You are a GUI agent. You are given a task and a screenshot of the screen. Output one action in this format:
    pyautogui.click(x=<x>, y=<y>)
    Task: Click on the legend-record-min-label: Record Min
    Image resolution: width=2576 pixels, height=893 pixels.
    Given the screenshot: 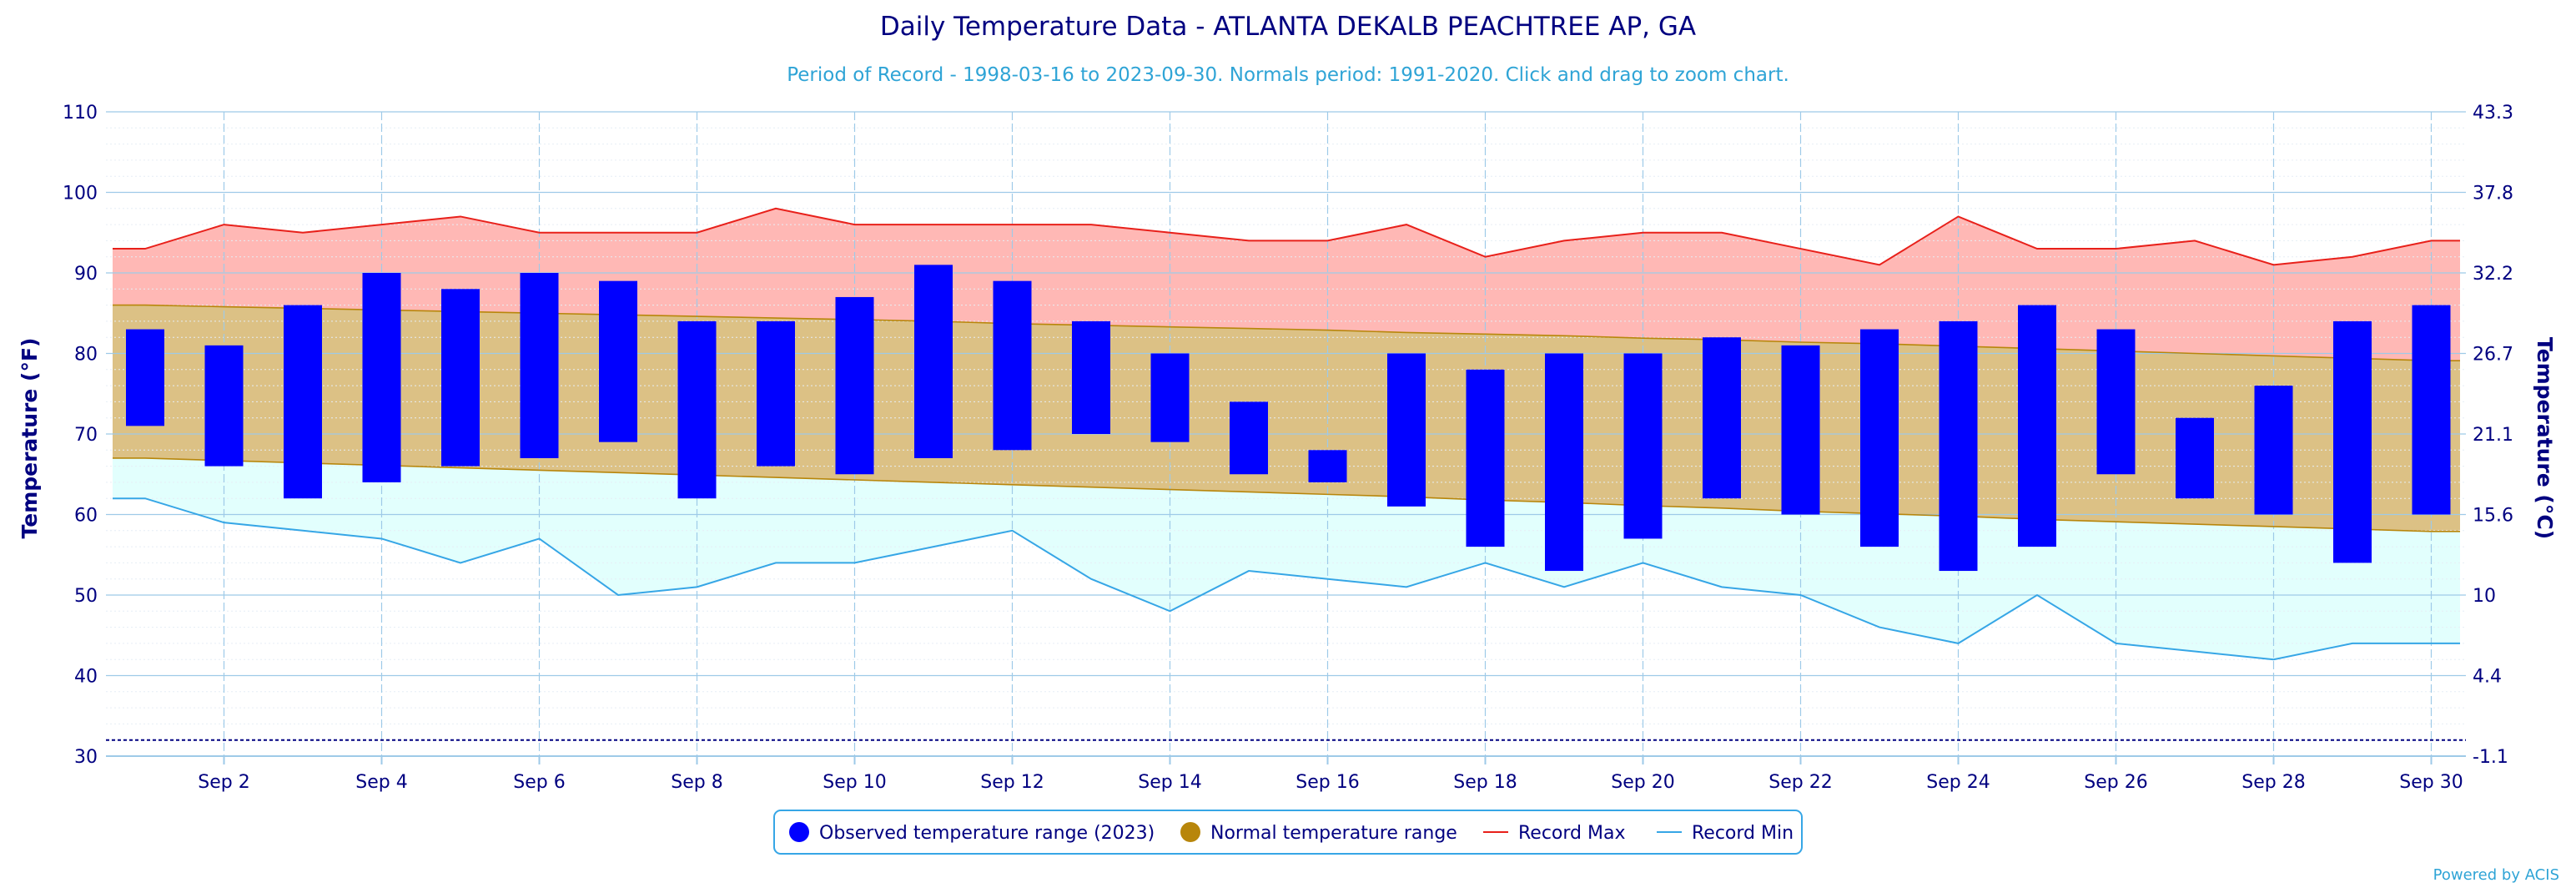 What is the action you would take?
    pyautogui.click(x=1743, y=833)
    